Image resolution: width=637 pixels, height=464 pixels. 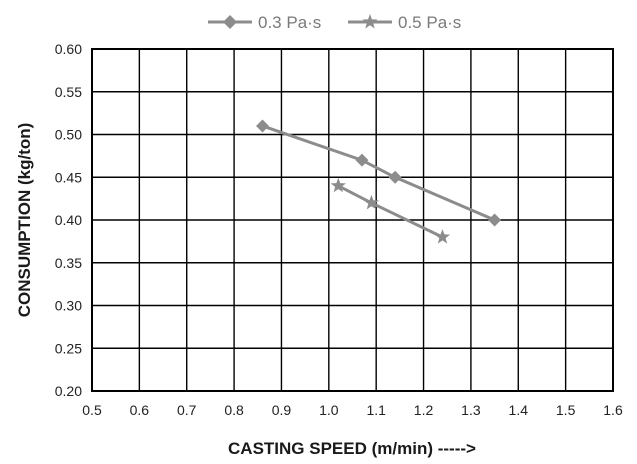 I want to click on legend-item-1: 0.5 Pa·s, so click(x=404, y=22).